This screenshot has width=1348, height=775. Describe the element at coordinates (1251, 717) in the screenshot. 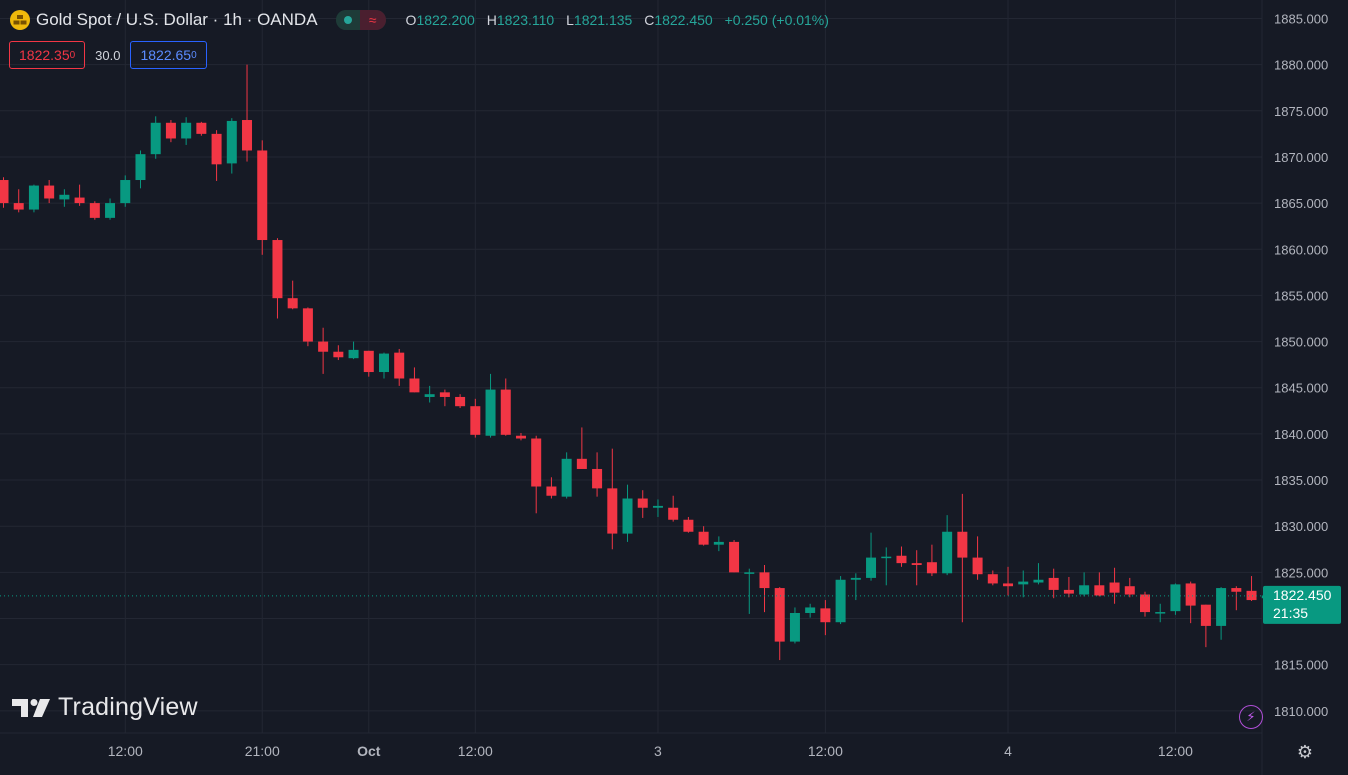

I see `lightning-icon: ⚡` at that location.